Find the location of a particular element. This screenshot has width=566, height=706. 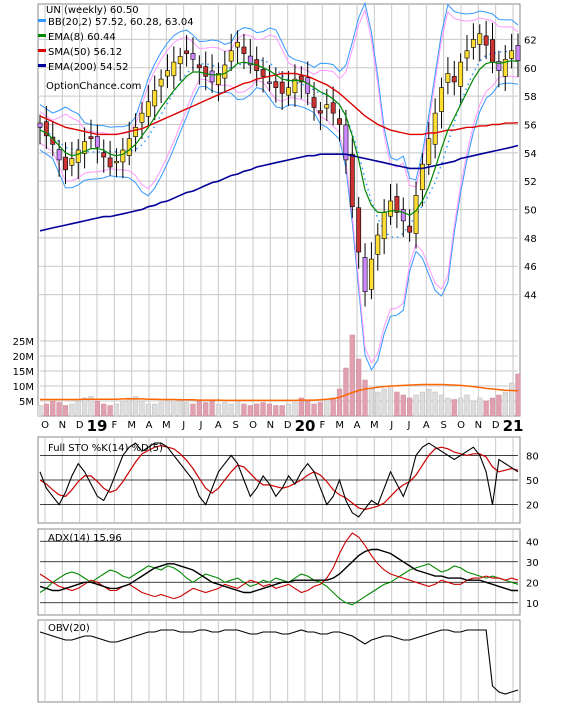

x-tick-label: F is located at coordinates (114, 425).